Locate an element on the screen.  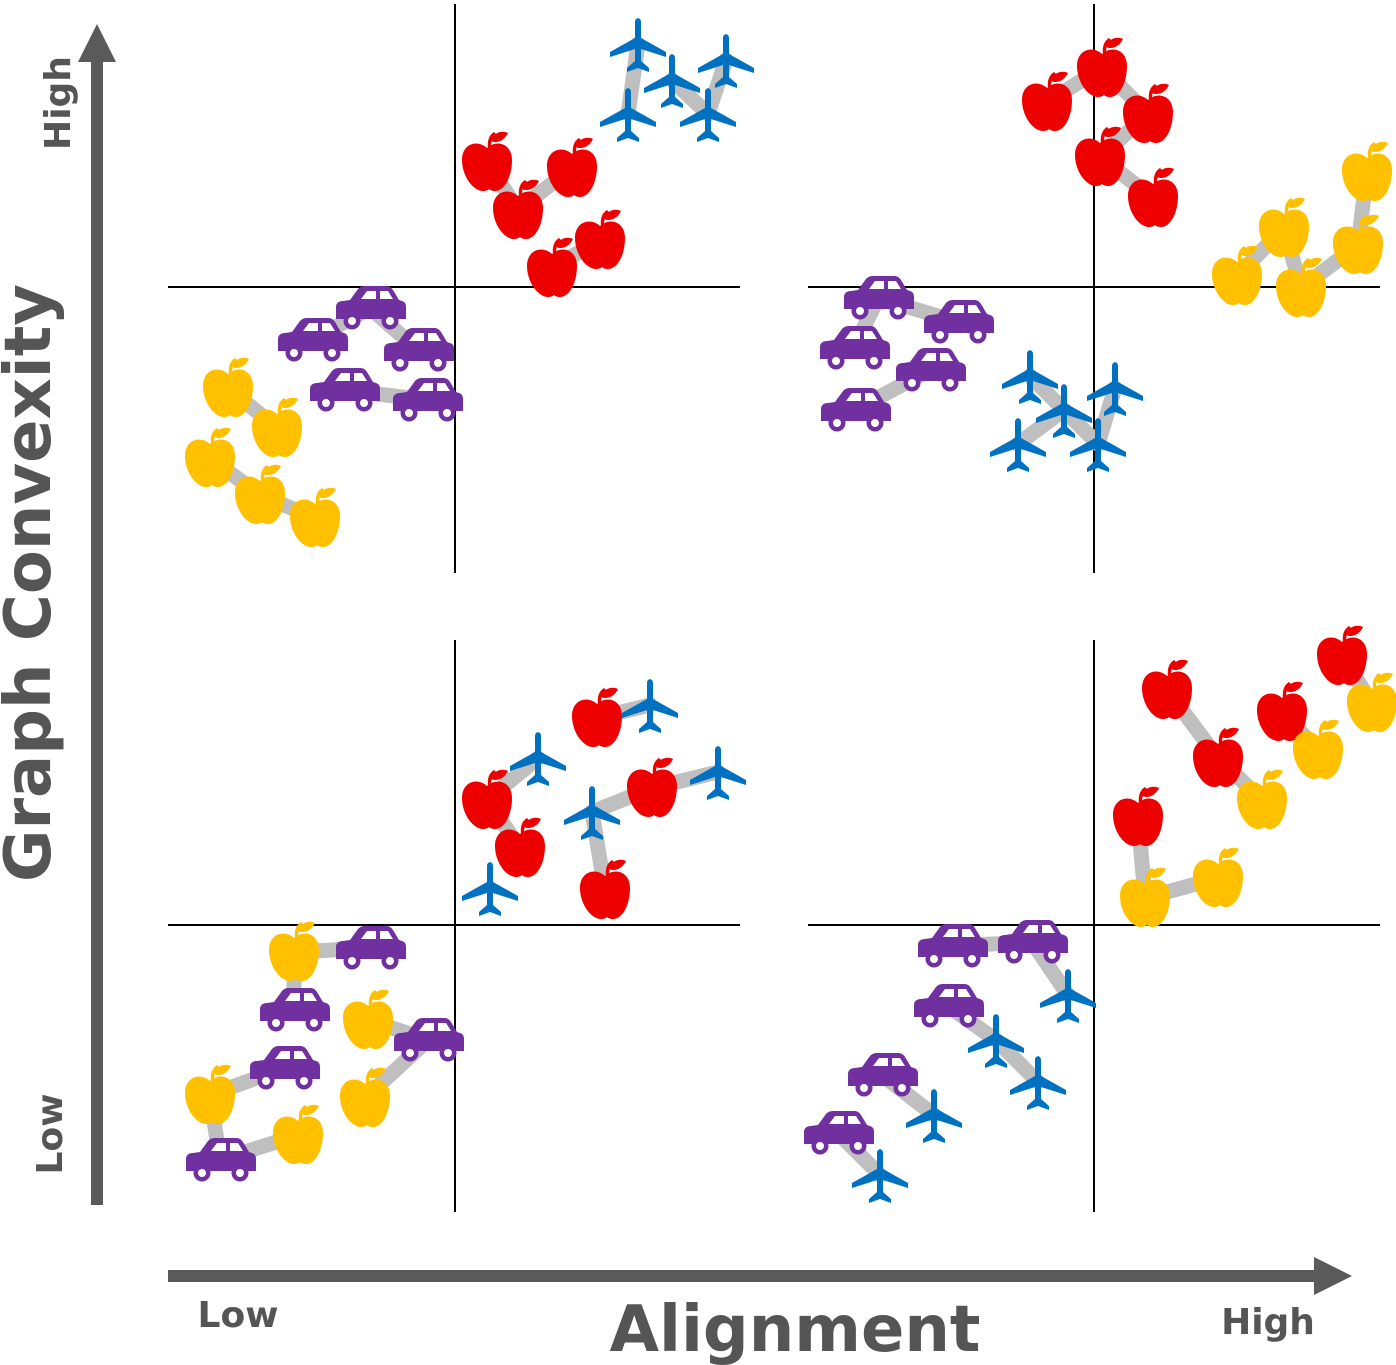
x-axis-high-label: High is located at coordinates (1268, 1322).